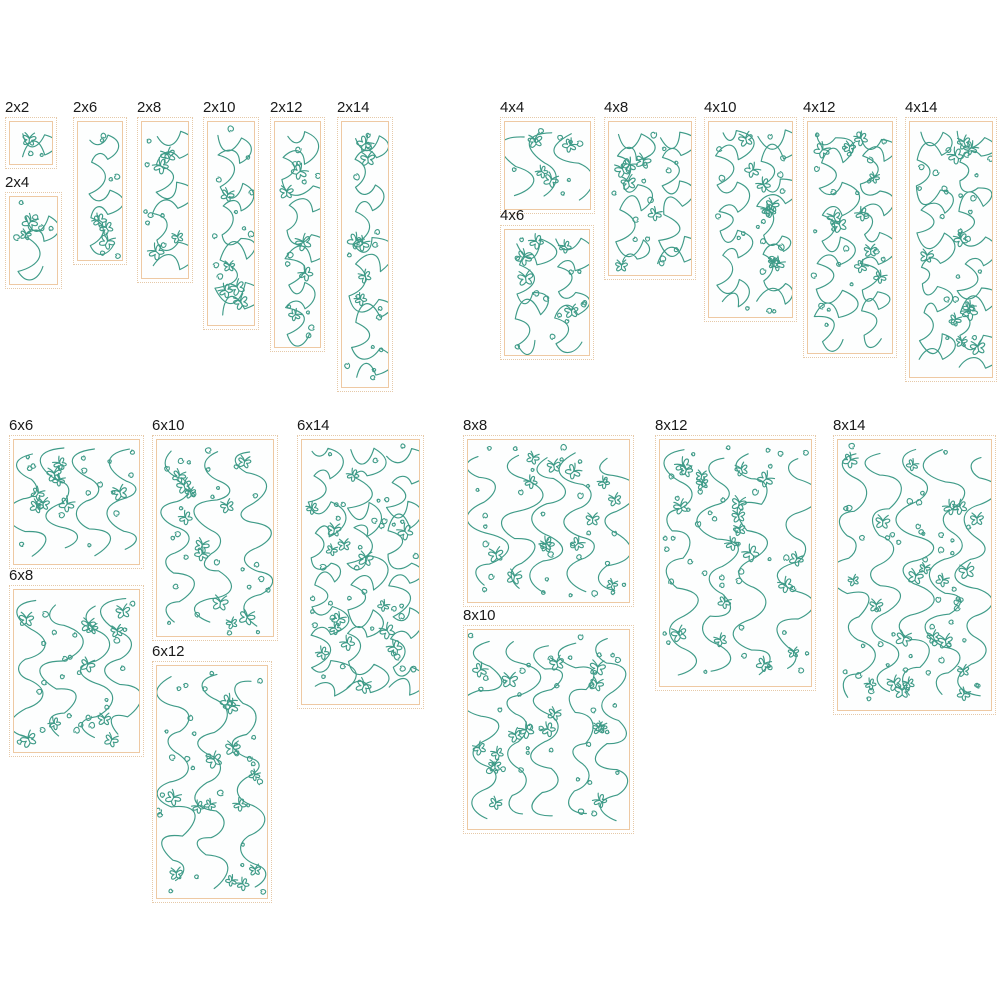  What do you see at coordinates (547, 284) in the screenshot?
I see `design-panel-4x6: 4x6` at bounding box center [547, 284].